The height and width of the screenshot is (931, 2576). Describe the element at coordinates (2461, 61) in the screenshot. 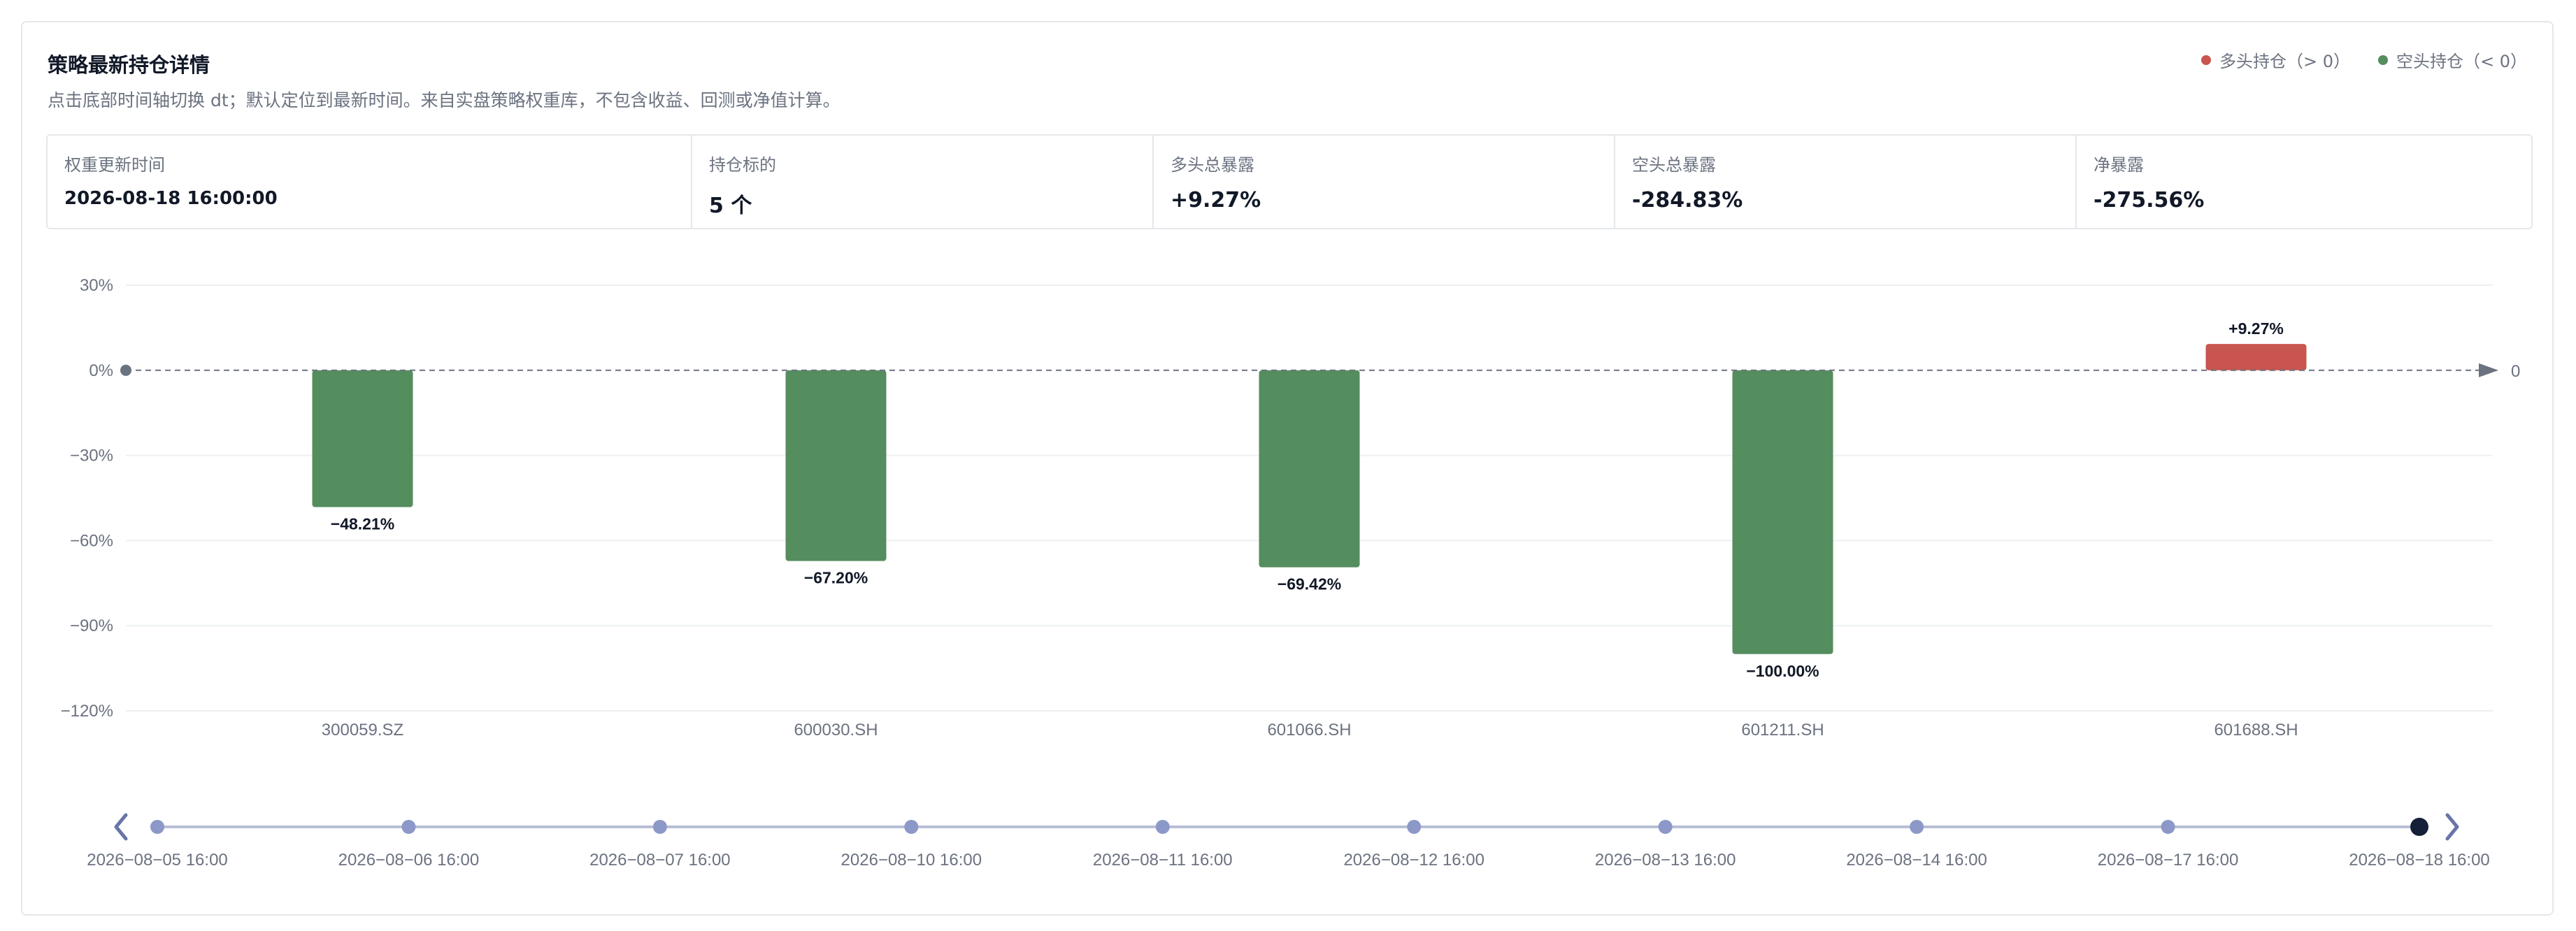

I see `legend-short-label: 空头持仓（< 0）` at that location.